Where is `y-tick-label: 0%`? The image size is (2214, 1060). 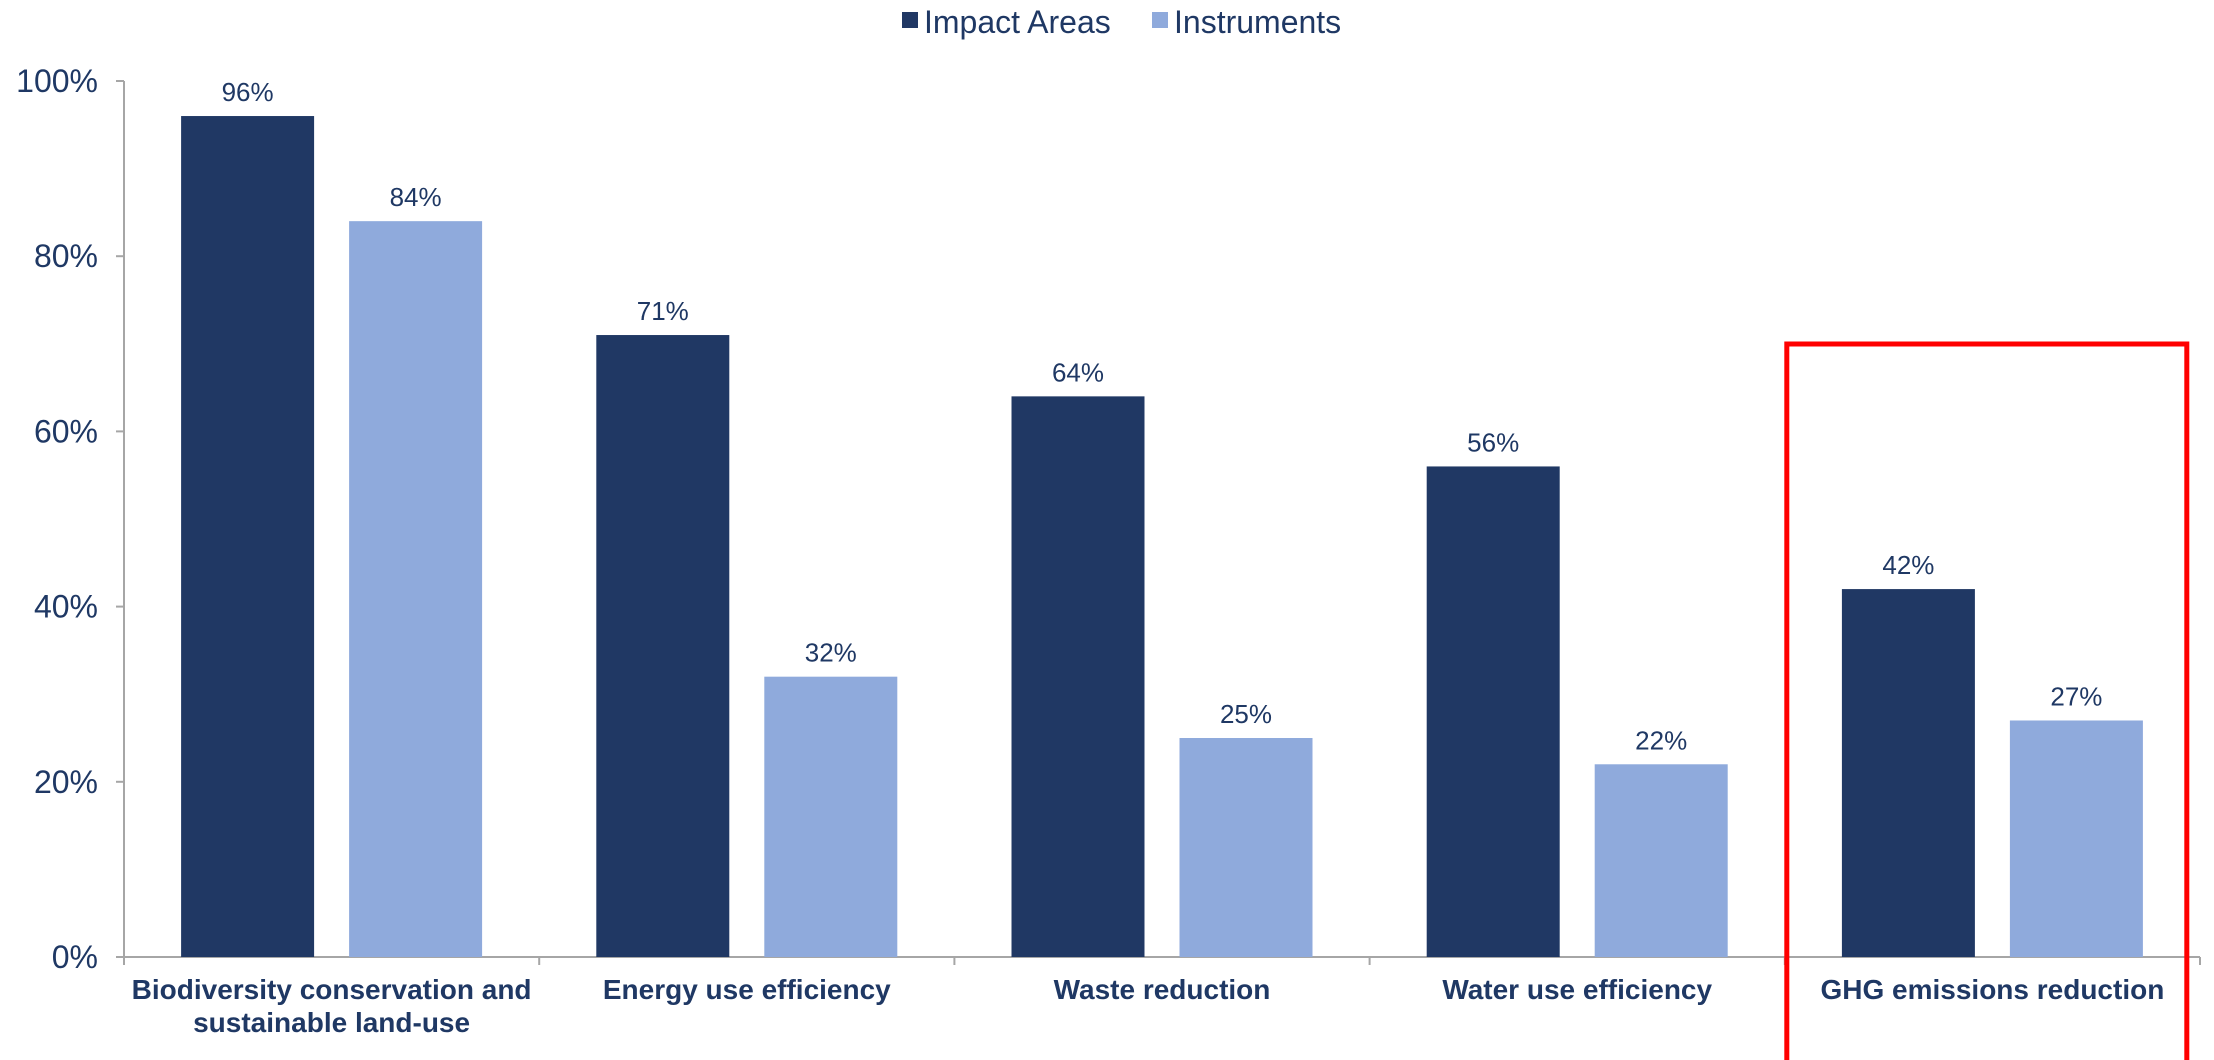 y-tick-label: 0% is located at coordinates (75, 957).